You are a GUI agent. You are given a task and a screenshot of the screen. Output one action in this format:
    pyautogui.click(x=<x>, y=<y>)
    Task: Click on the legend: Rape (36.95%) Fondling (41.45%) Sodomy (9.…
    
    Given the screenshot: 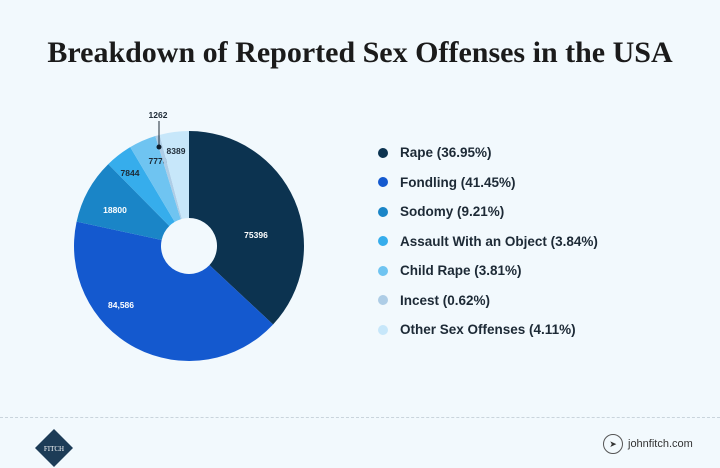 What is the action you would take?
    pyautogui.click(x=488, y=241)
    